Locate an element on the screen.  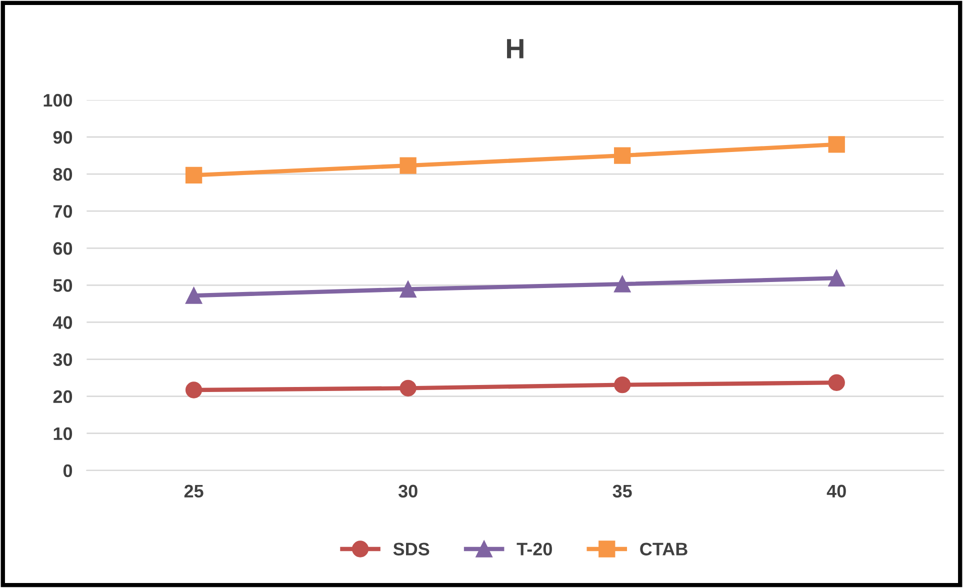
x-tick-label: 40 is located at coordinates (836, 491).